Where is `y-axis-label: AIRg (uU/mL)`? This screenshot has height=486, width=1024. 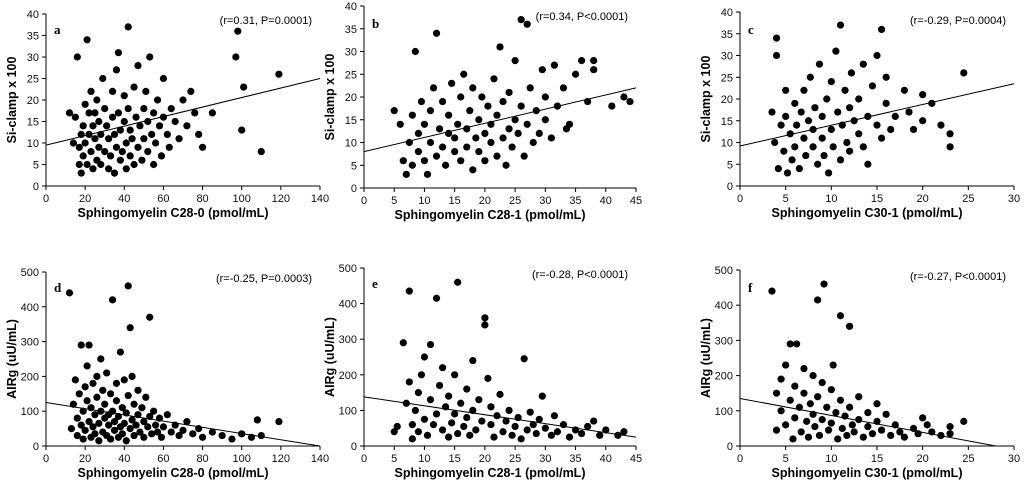 y-axis-label: AIRg (uU/mL) is located at coordinates (12, 359).